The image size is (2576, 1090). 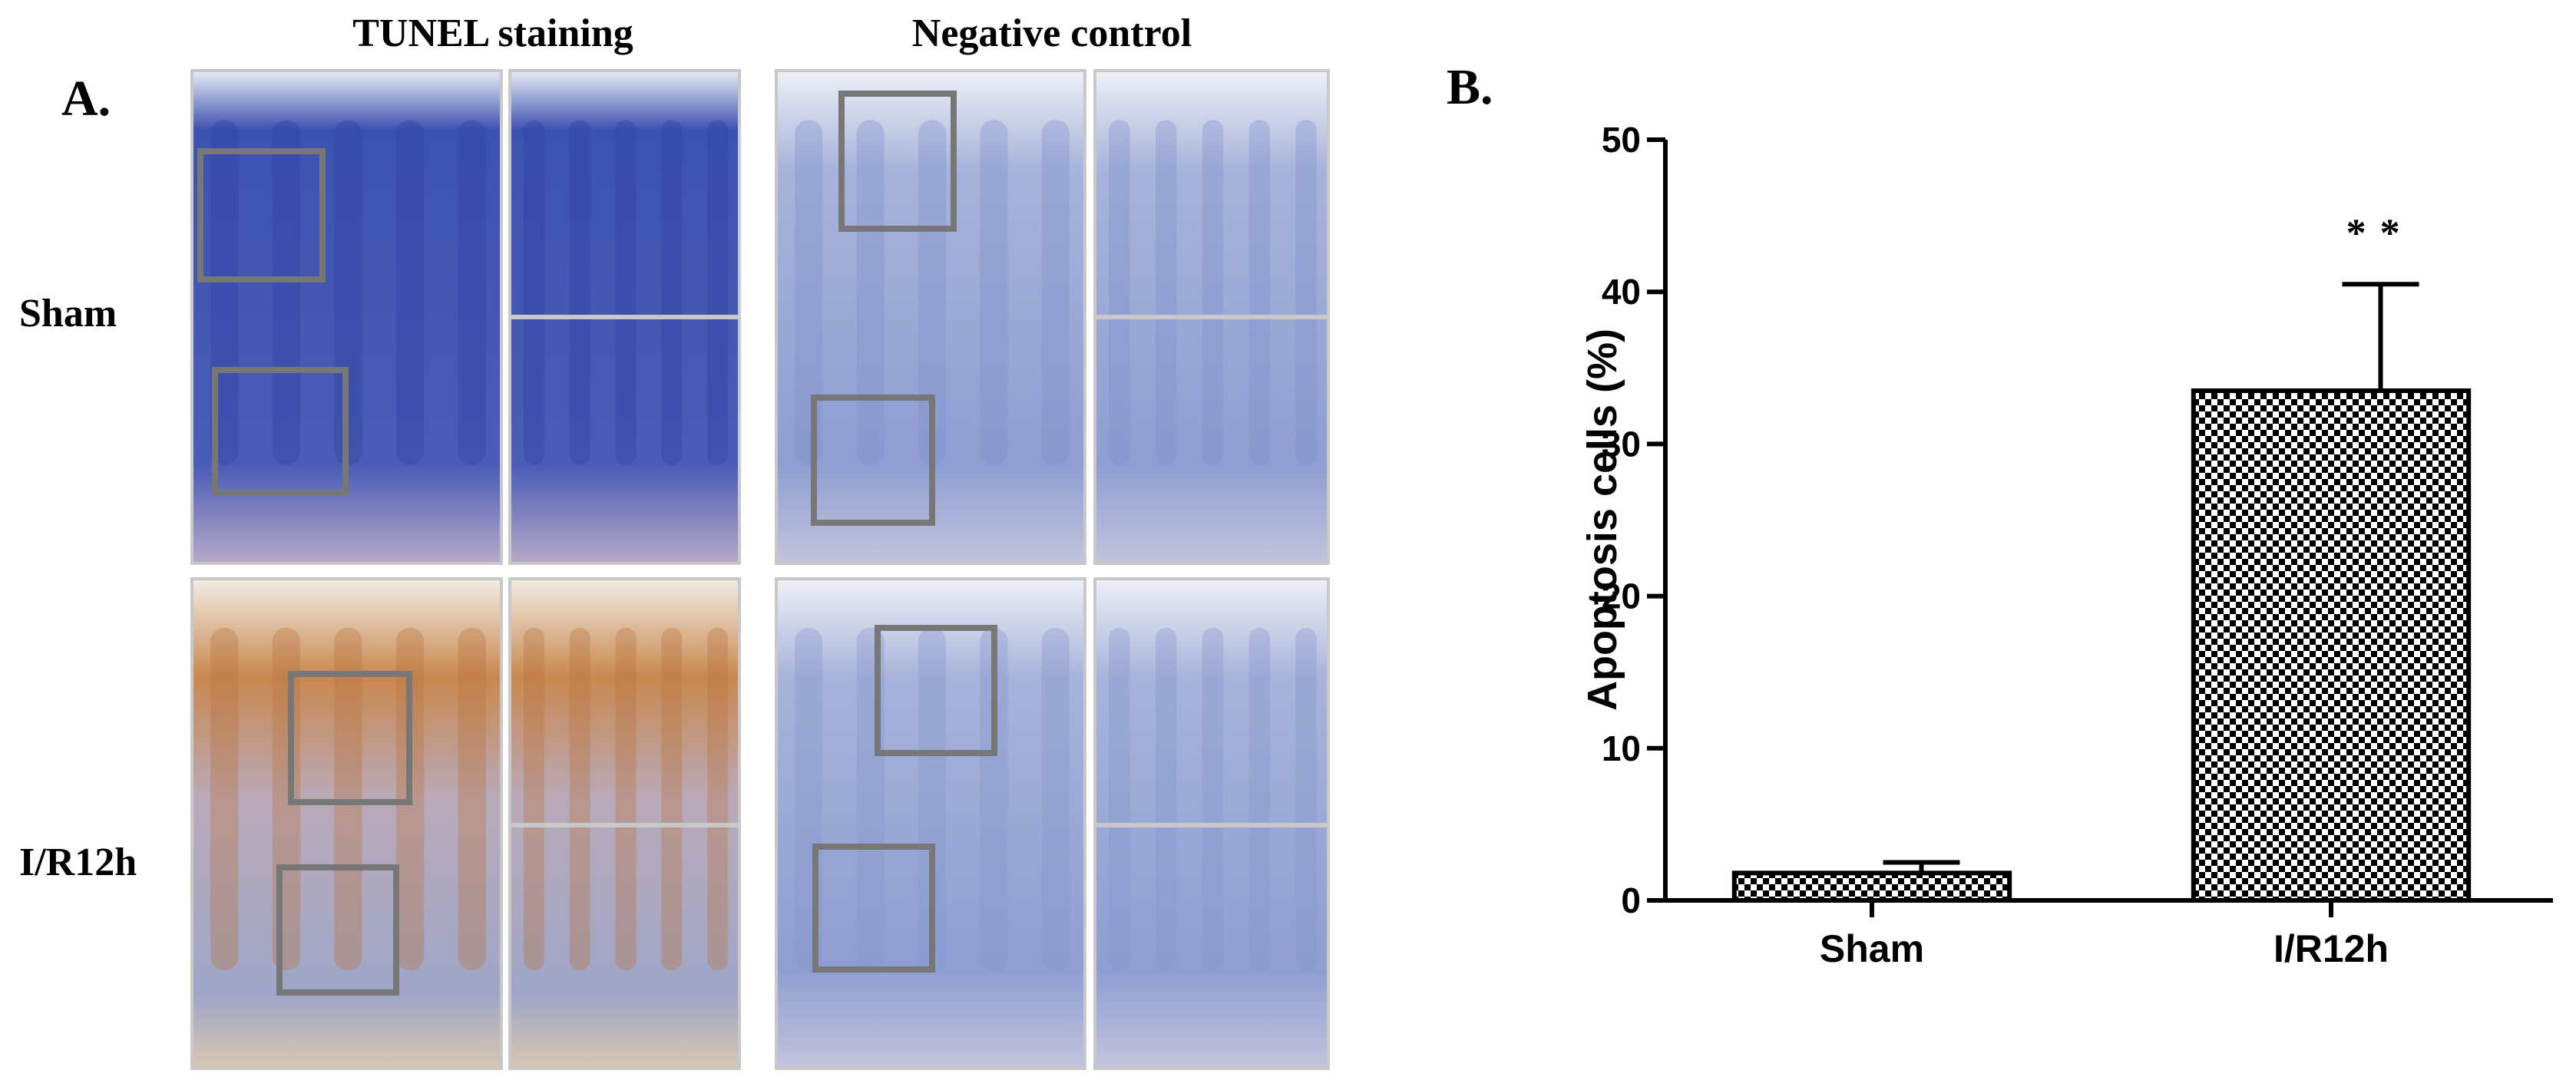 What do you see at coordinates (1621, 444) in the screenshot?
I see `y-tick-label: 30` at bounding box center [1621, 444].